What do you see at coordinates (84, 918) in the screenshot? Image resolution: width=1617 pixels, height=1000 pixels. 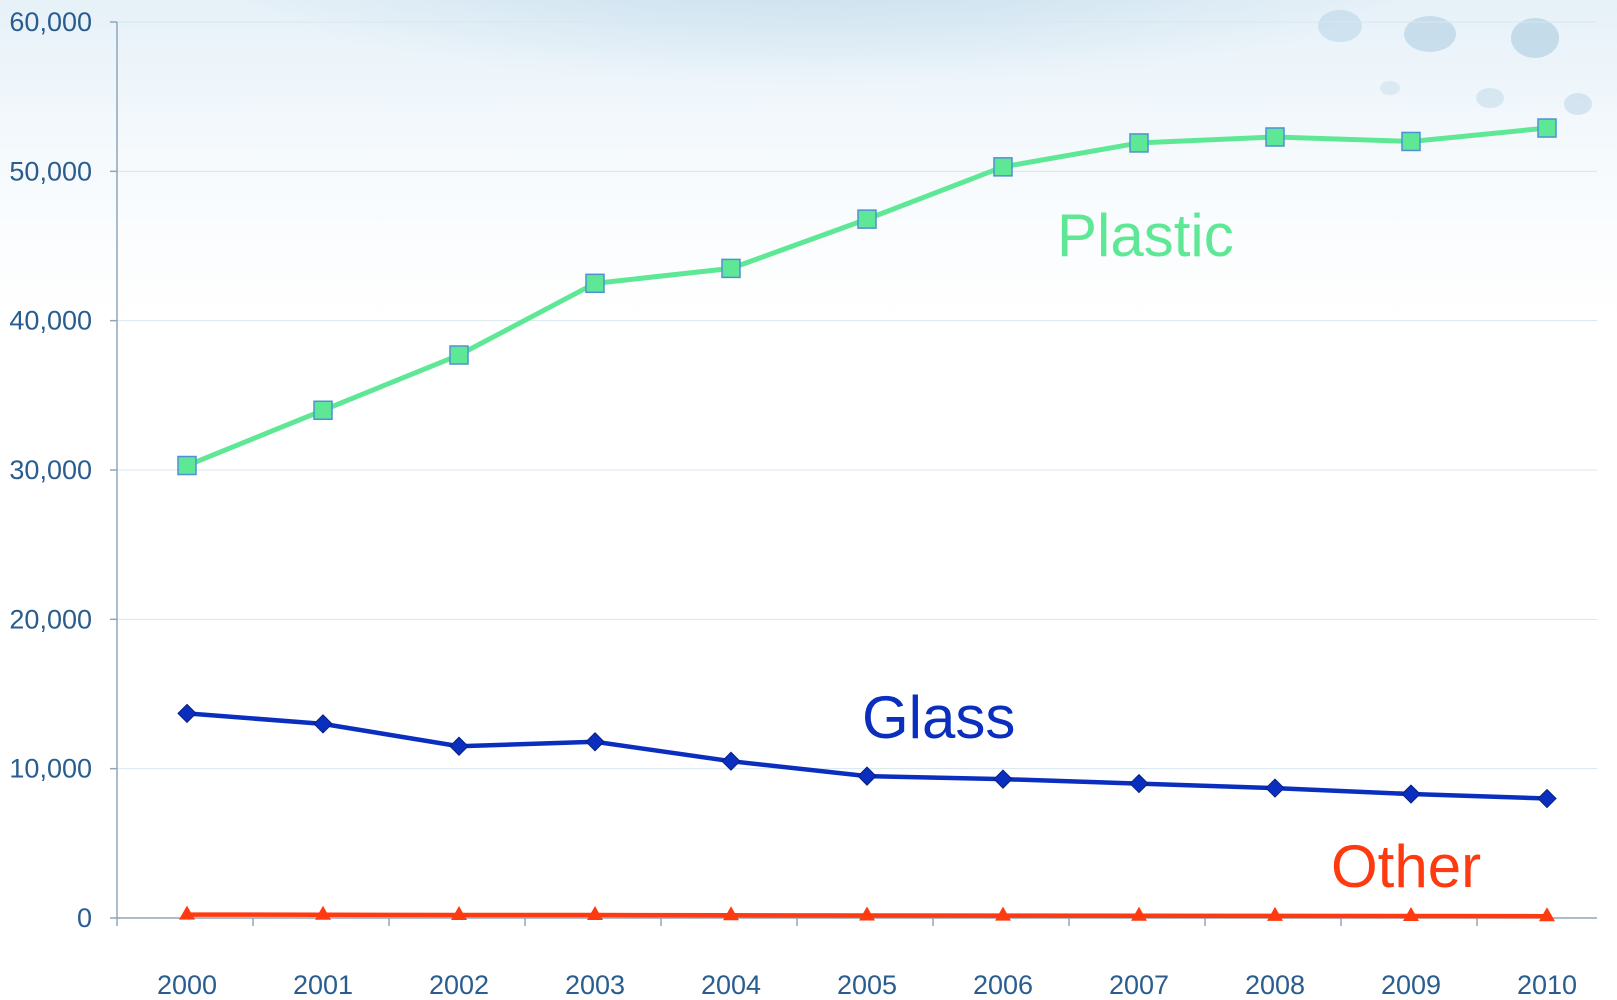 I see `y-tick-label: 0` at bounding box center [84, 918].